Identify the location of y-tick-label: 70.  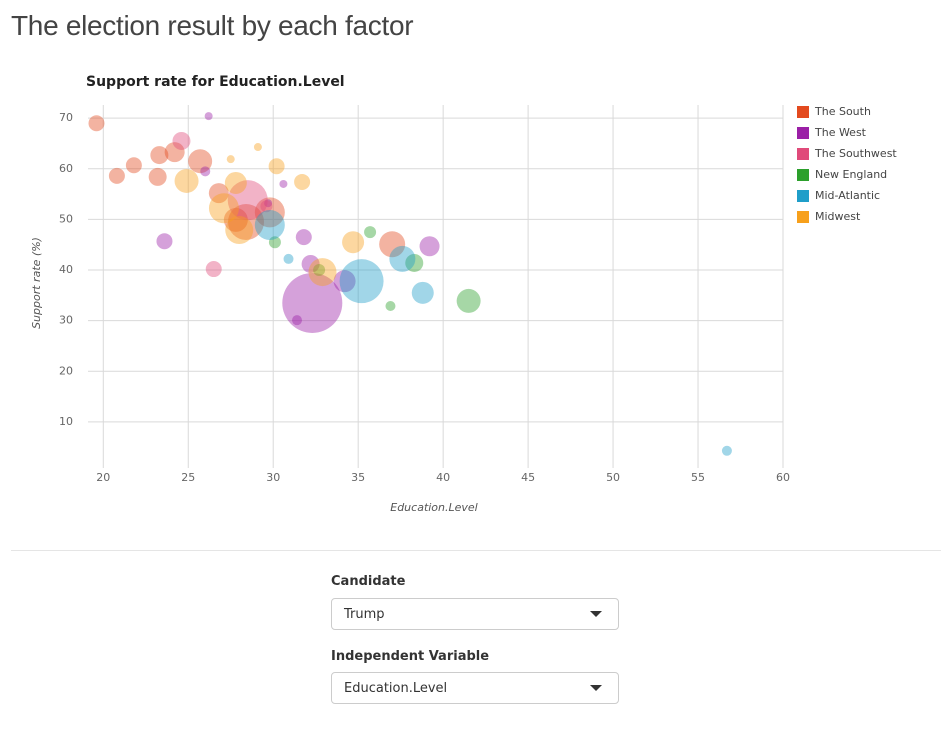
(66, 117).